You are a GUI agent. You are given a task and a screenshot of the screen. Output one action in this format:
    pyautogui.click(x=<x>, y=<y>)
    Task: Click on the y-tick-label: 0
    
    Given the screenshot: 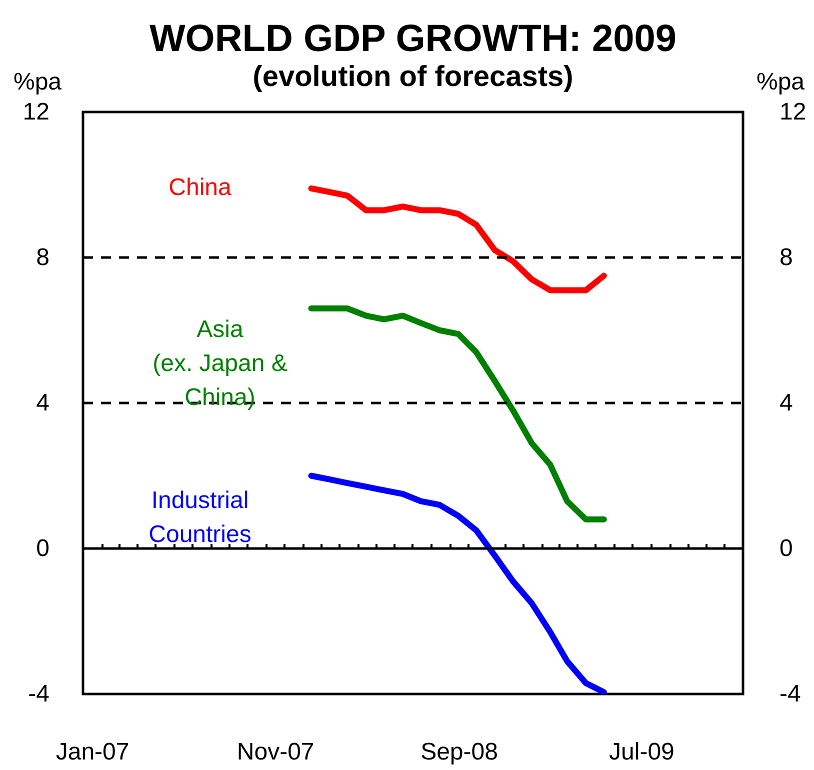 What is the action you would take?
    pyautogui.click(x=43, y=548)
    